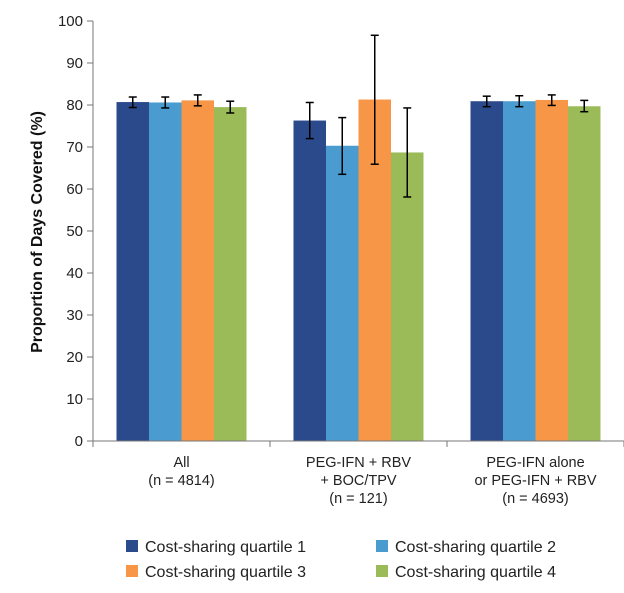 This screenshot has height=593, width=624. What do you see at coordinates (225, 547) in the screenshot?
I see `legend-label: Cost-sharing quartile 1` at bounding box center [225, 547].